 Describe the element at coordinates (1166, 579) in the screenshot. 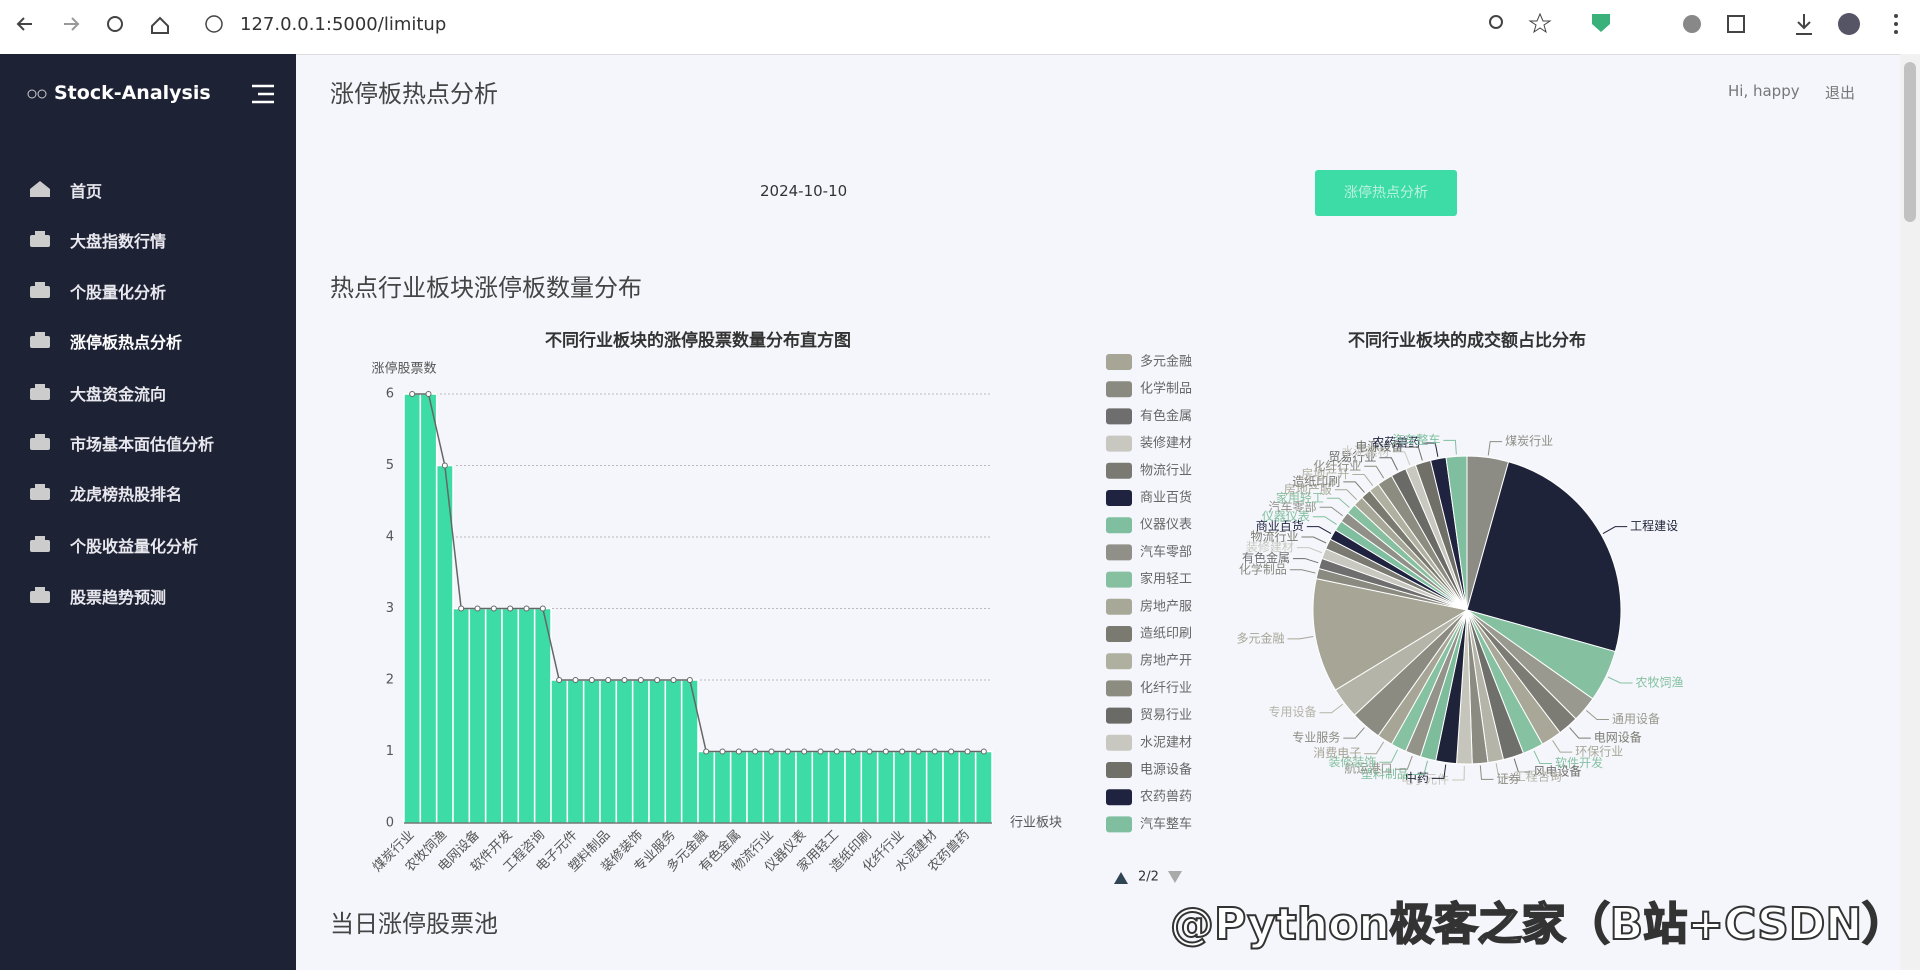

I see `legend-label: 家用轻工` at that location.